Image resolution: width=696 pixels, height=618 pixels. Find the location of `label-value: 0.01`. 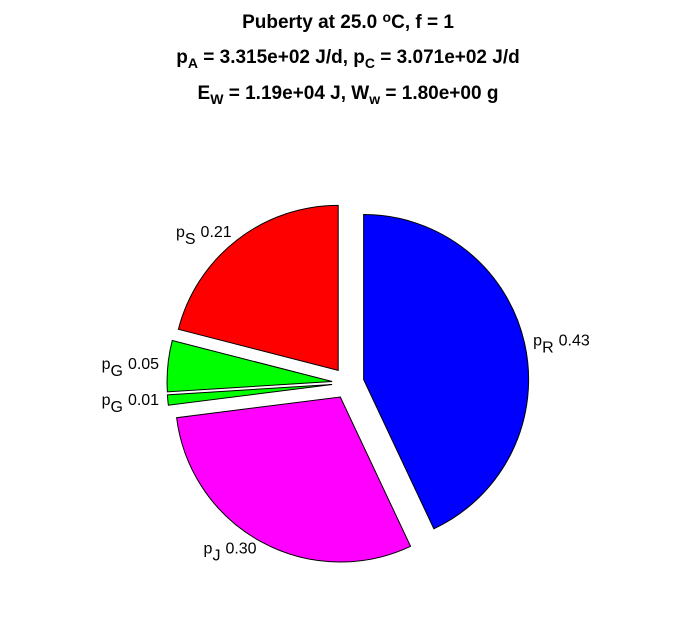

label-value: 0.01 is located at coordinates (143, 400).